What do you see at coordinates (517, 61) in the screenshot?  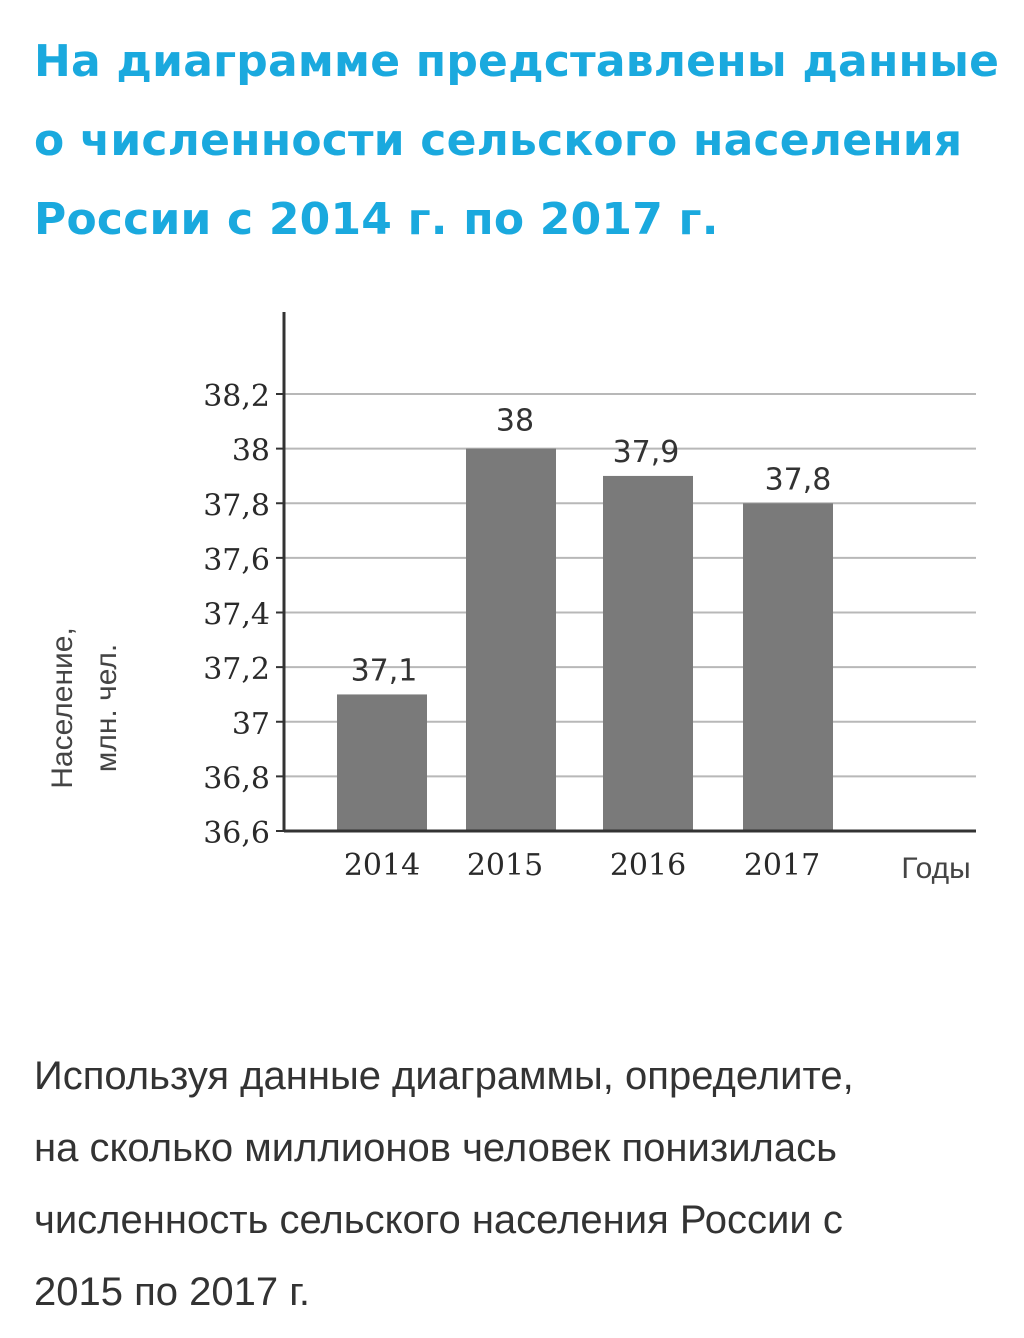 I see `heading-line: На диаграмме представлены данные` at bounding box center [517, 61].